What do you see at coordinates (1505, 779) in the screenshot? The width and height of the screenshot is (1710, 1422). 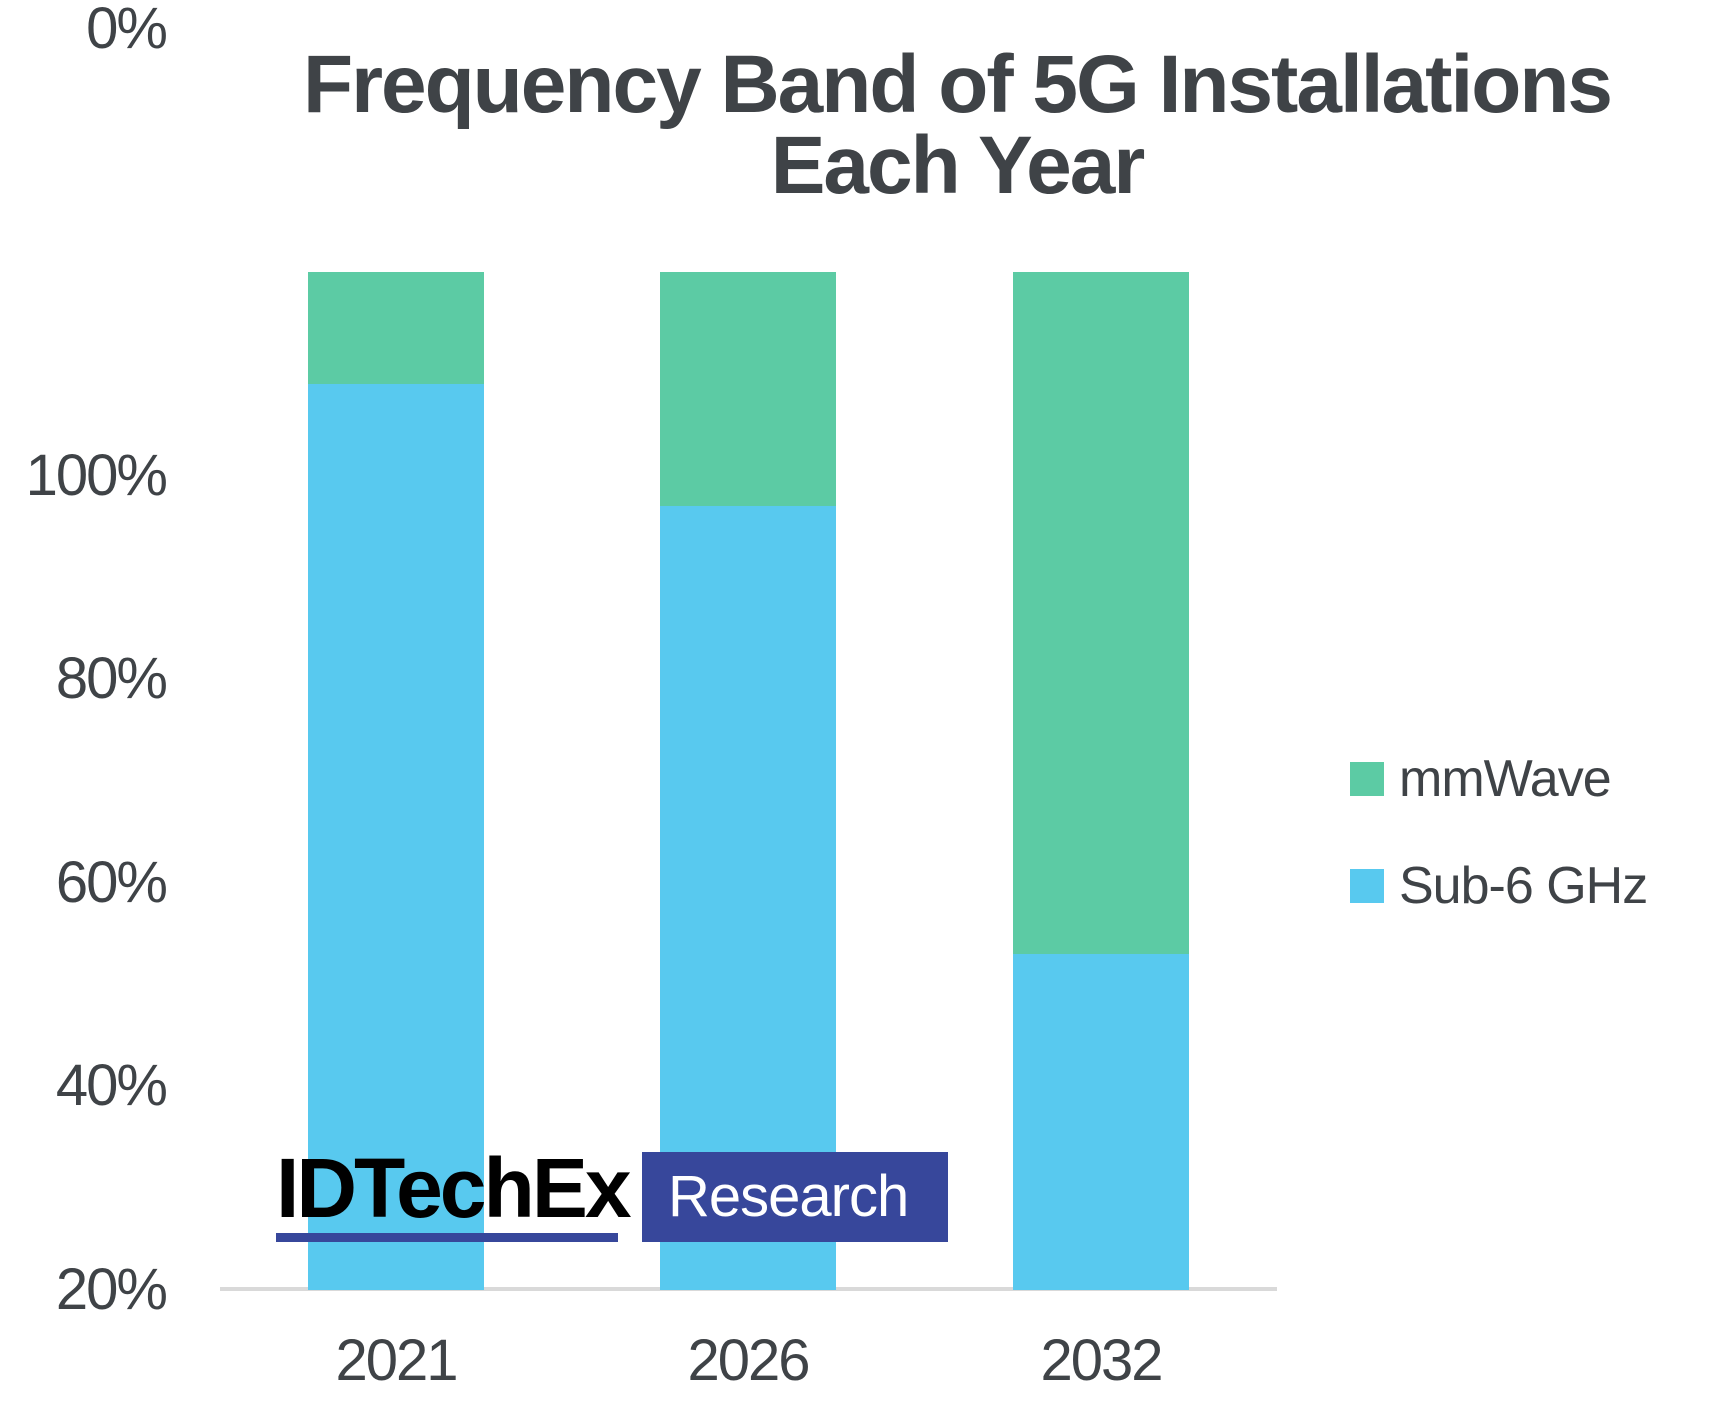 I see `legend-label-mmwave: mmWave` at bounding box center [1505, 779].